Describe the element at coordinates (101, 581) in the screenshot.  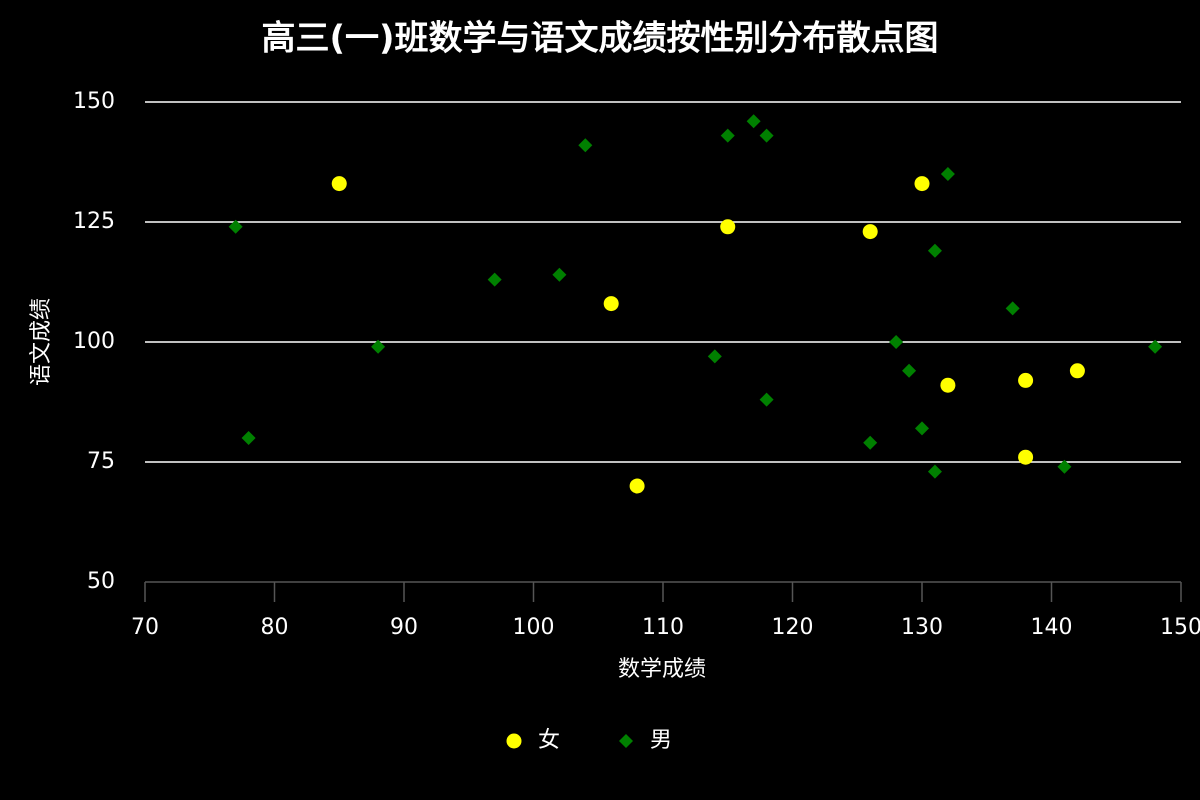
I see `y-tick-label: 50` at that location.